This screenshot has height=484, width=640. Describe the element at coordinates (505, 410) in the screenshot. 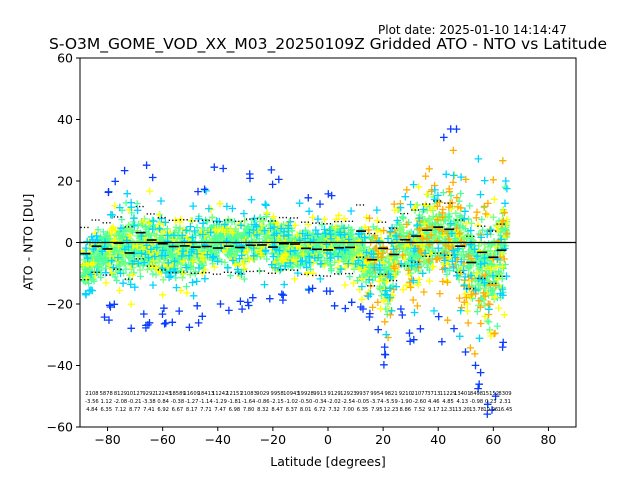

I see `annotation-stds: 16.45` at that location.